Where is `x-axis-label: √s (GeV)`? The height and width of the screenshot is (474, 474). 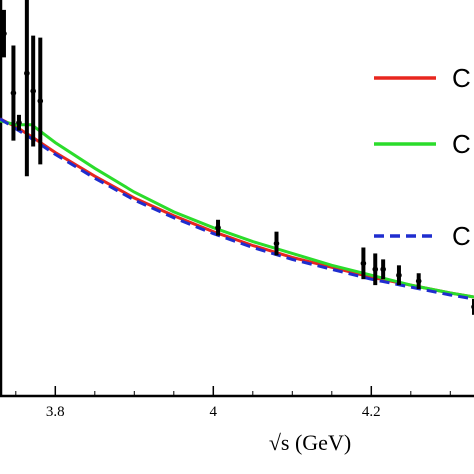
x-axis-label: √s (GeV) is located at coordinates (310, 442).